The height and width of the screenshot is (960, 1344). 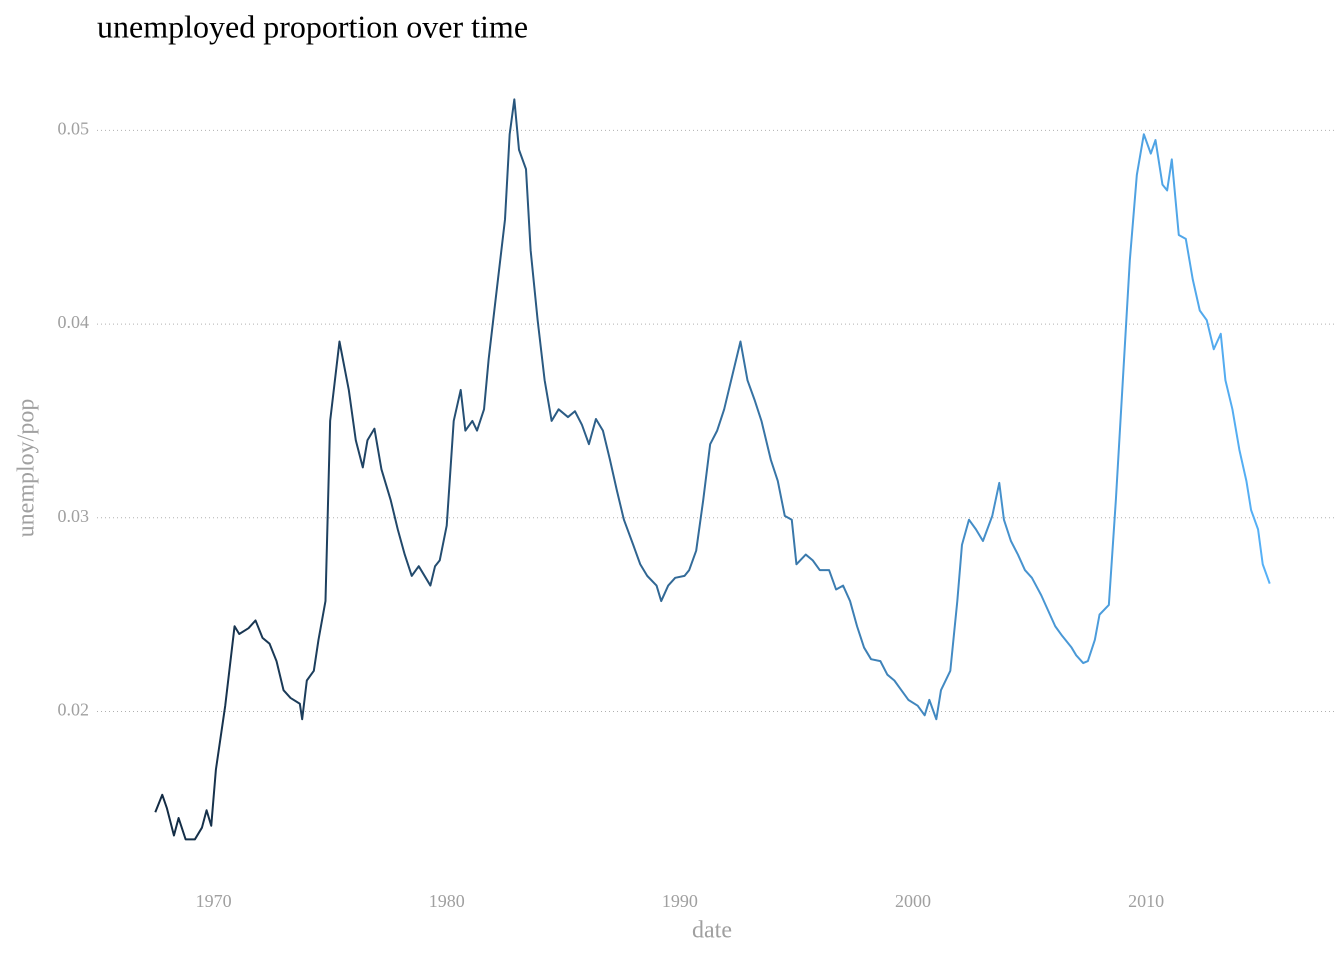 I want to click on y-tick-label: 0.05, so click(x=74, y=128).